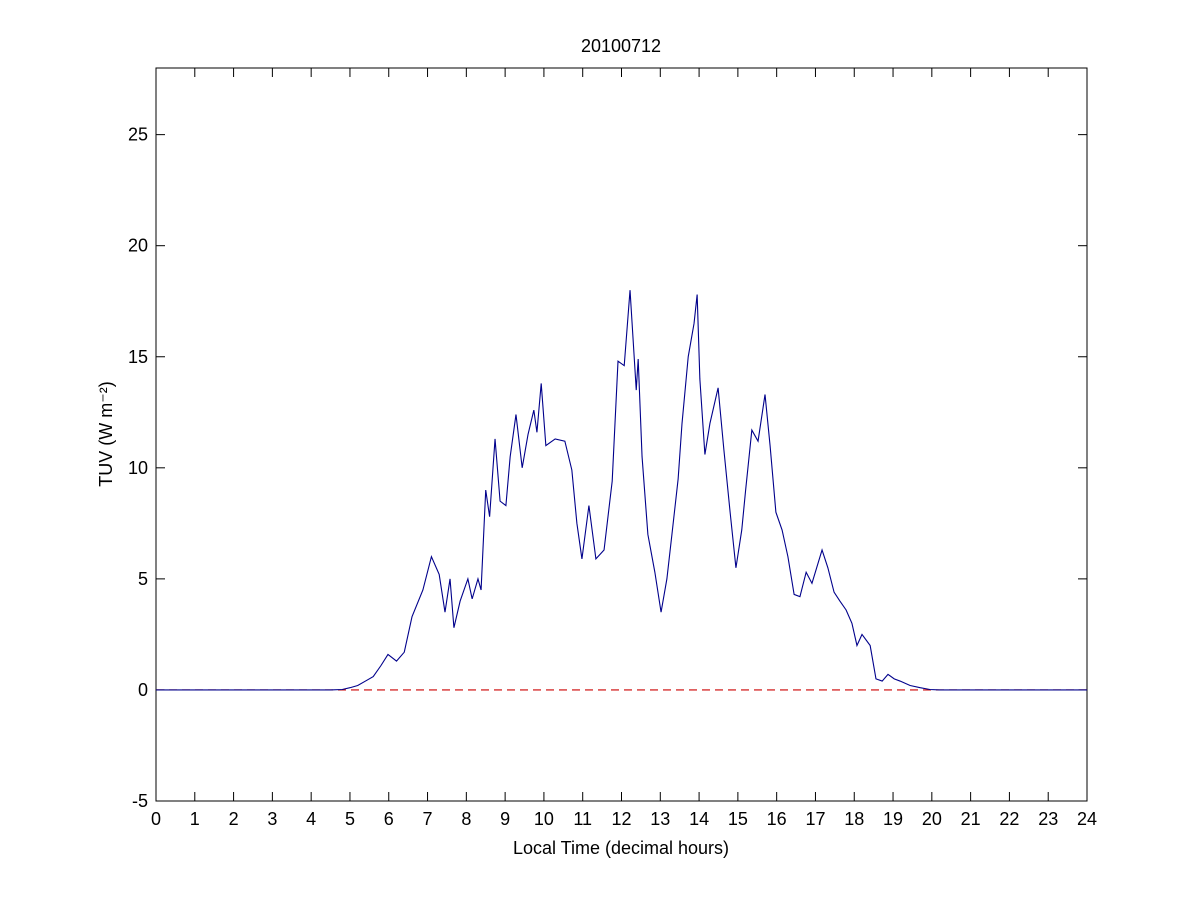 Image resolution: width=1201 pixels, height=900 pixels. What do you see at coordinates (854, 819) in the screenshot?
I see `x-tick-label: 18` at bounding box center [854, 819].